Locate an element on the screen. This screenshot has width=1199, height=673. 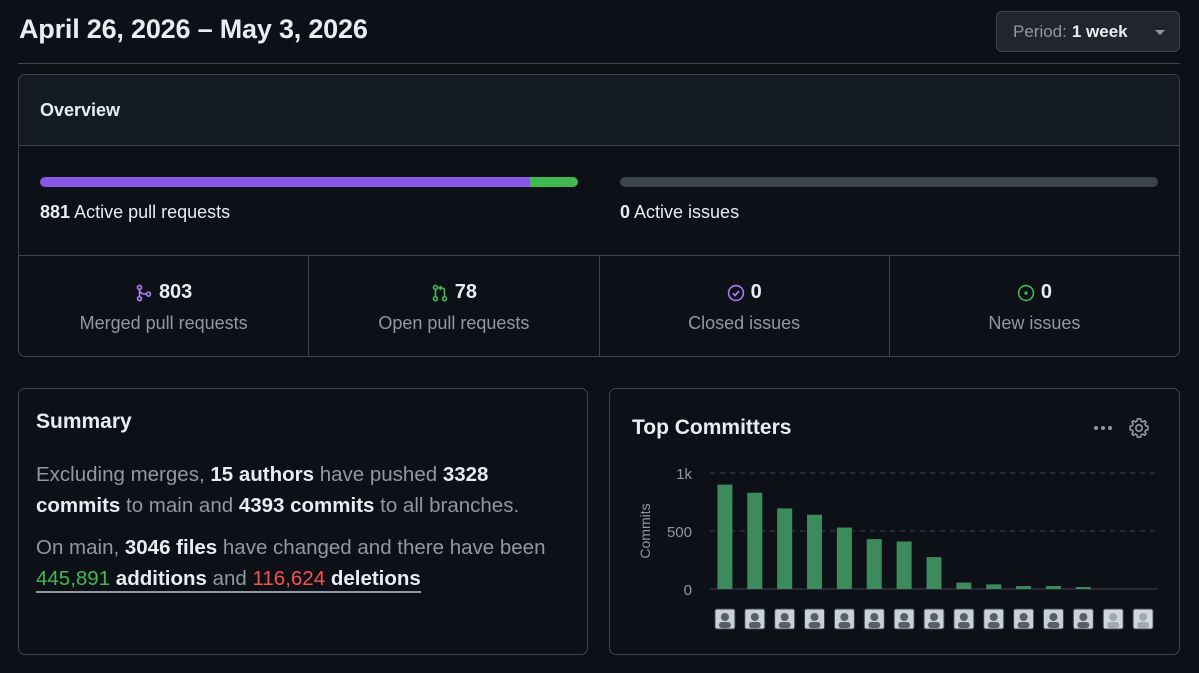
triangle-down-icon is located at coordinates (1160, 32).